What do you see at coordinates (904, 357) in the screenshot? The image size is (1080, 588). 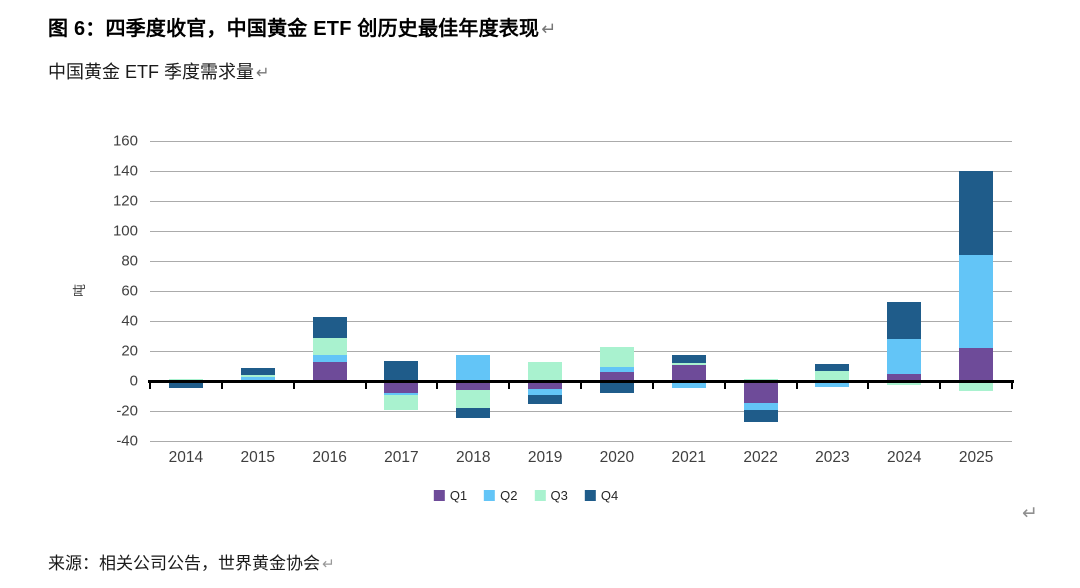 I see `bar-segment-q2-2024` at bounding box center [904, 357].